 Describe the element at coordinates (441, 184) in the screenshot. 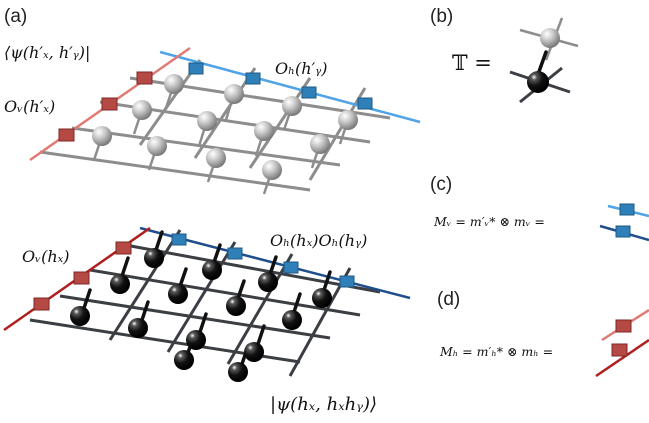

I see `panel-label-c: (c)` at that location.